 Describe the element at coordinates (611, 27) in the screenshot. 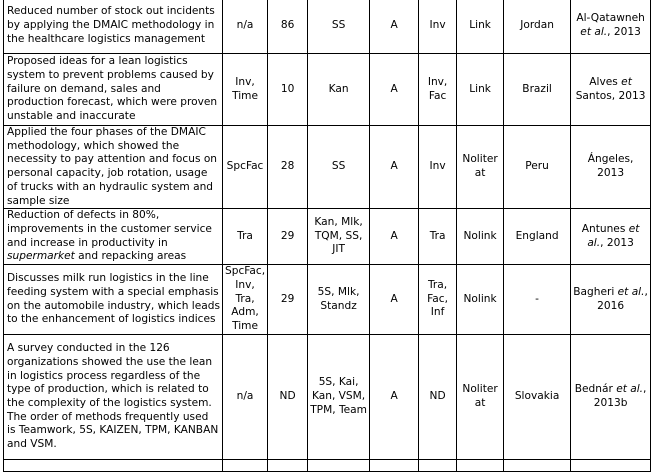

I see `cell-reference: Al-Qatawneh et al., 2013` at that location.